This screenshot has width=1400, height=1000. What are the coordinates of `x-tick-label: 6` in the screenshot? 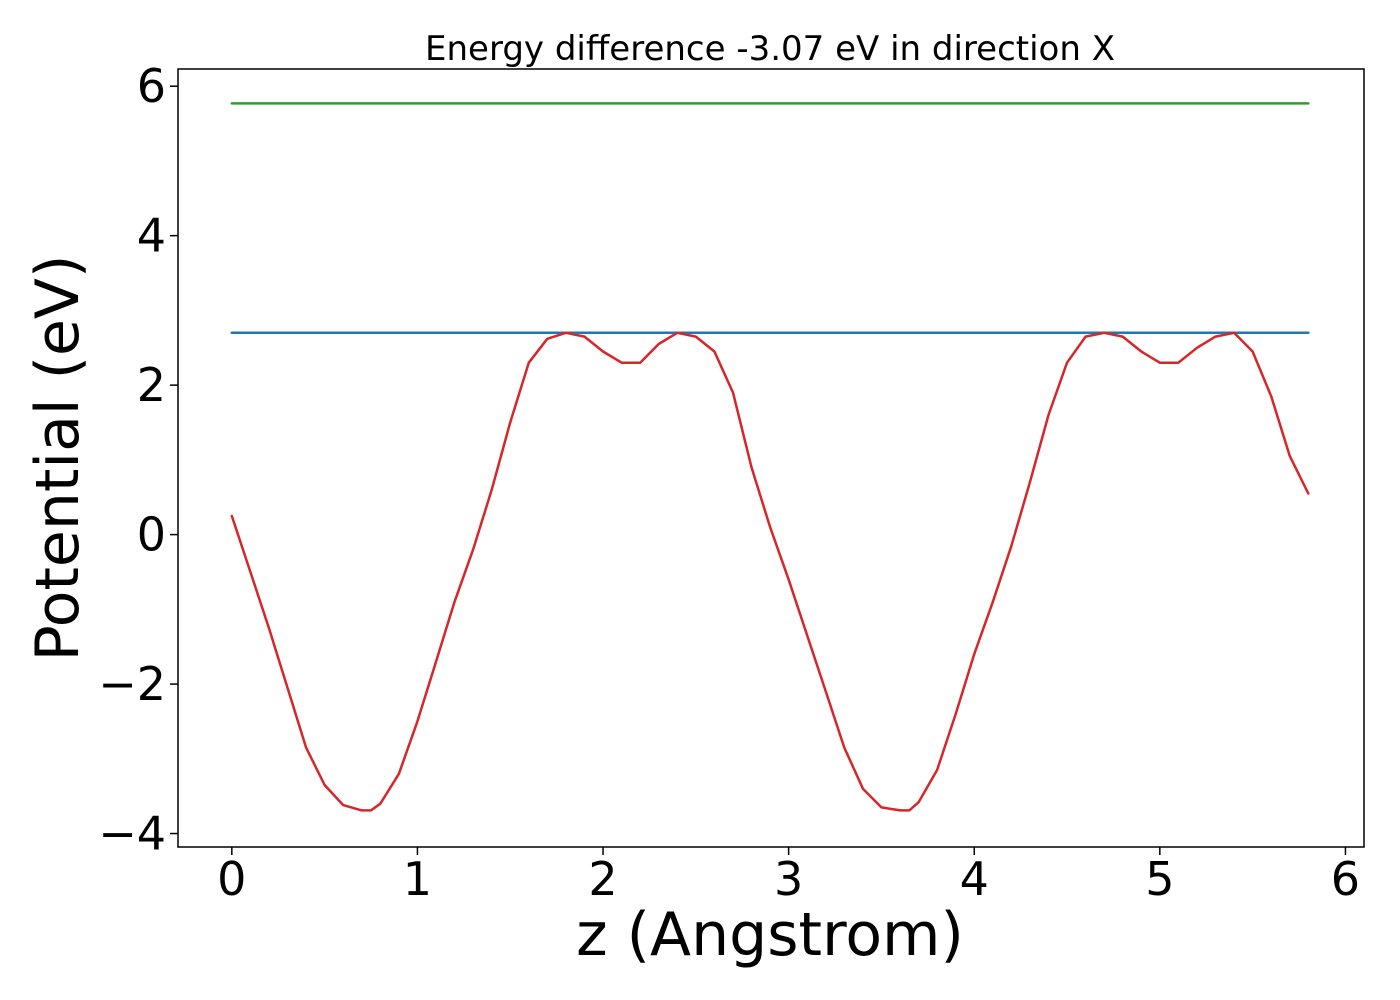 It's located at (1345, 879).